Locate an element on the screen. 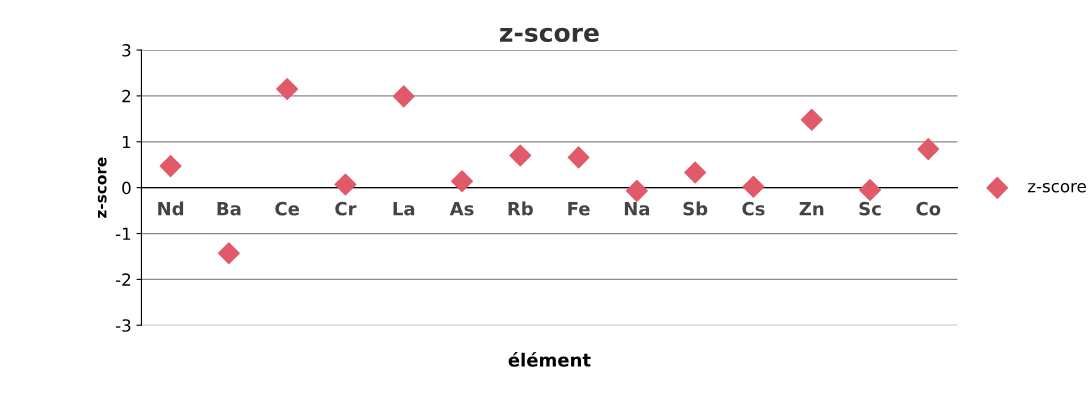 The width and height of the screenshot is (1088, 417). x-tick-label: Sc is located at coordinates (870, 208).